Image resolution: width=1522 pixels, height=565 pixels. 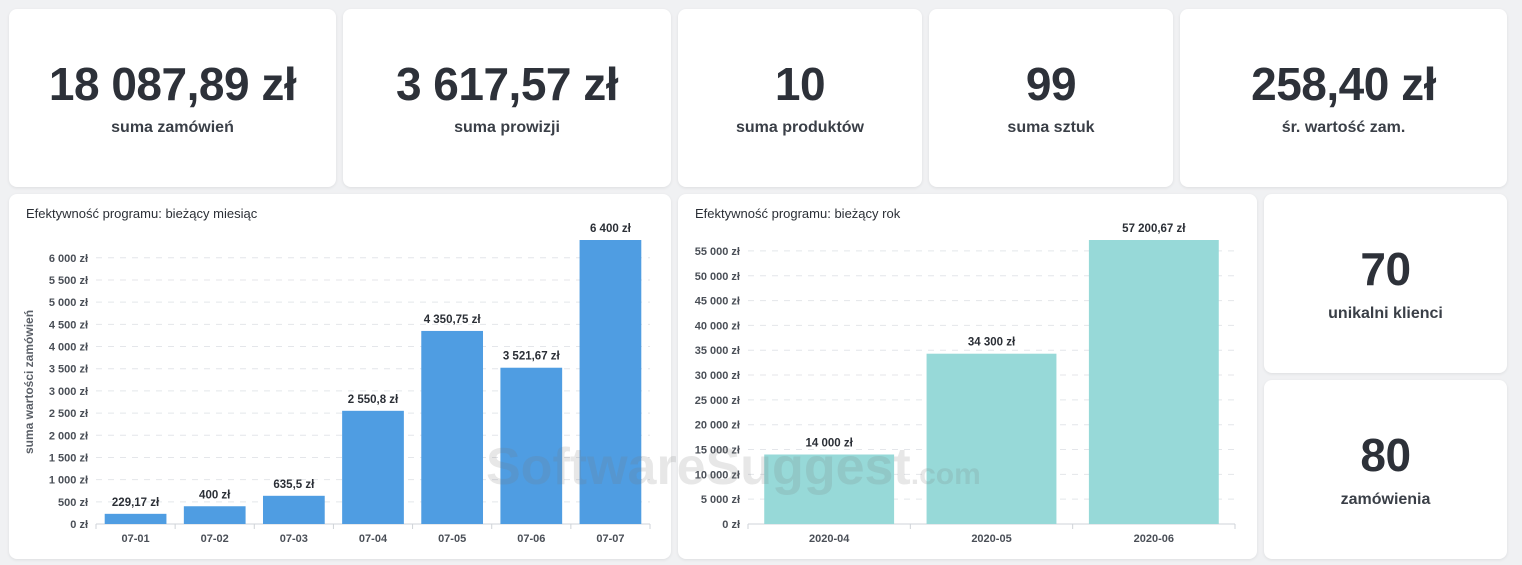 What do you see at coordinates (800, 83) in the screenshot?
I see `kpi-value: 10` at bounding box center [800, 83].